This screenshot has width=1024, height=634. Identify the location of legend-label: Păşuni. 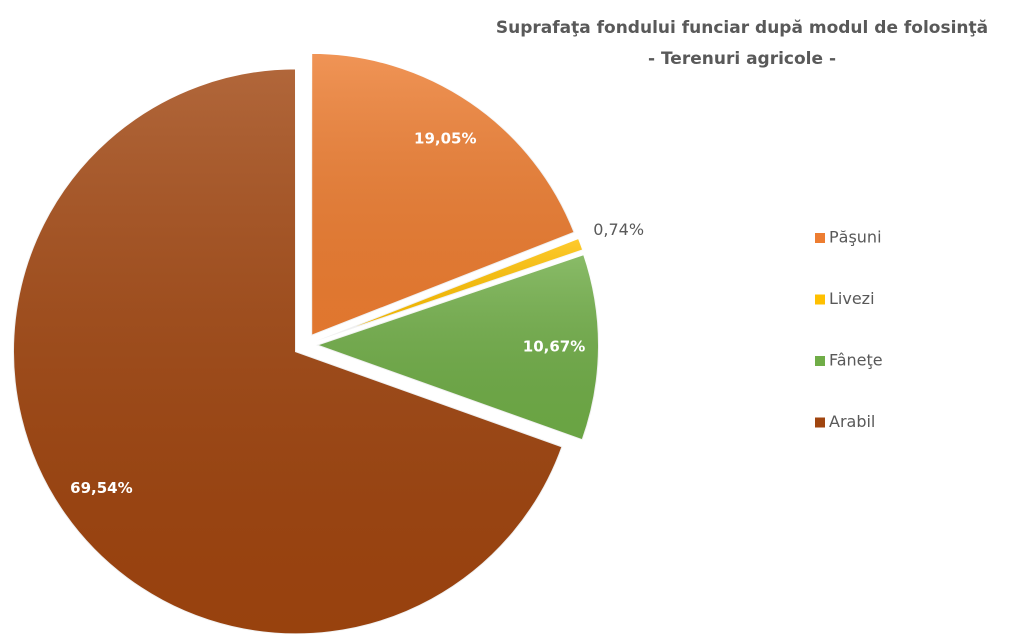
(855, 237).